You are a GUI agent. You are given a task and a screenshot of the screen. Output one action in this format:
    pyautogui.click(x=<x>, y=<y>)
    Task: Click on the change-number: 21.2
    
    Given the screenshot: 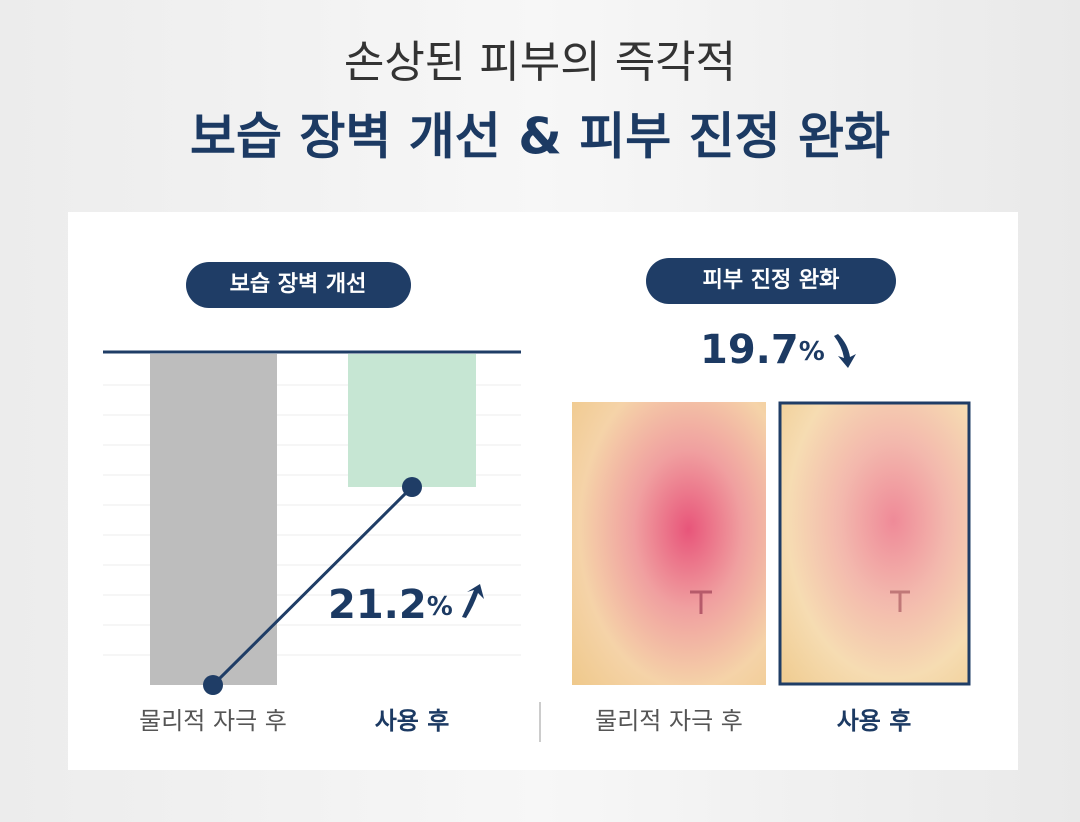 What is the action you would take?
    pyautogui.click(x=377, y=605)
    